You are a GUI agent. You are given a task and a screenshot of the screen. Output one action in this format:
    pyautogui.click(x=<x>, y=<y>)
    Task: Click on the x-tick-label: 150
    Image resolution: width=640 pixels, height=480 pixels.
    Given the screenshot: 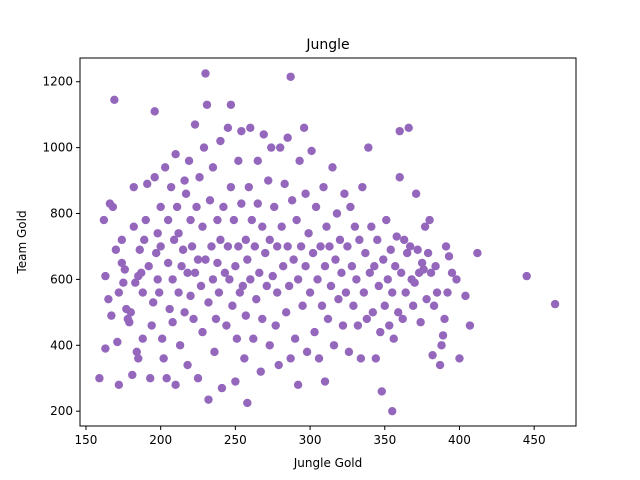 What is the action you would take?
    pyautogui.click(x=86, y=440)
    